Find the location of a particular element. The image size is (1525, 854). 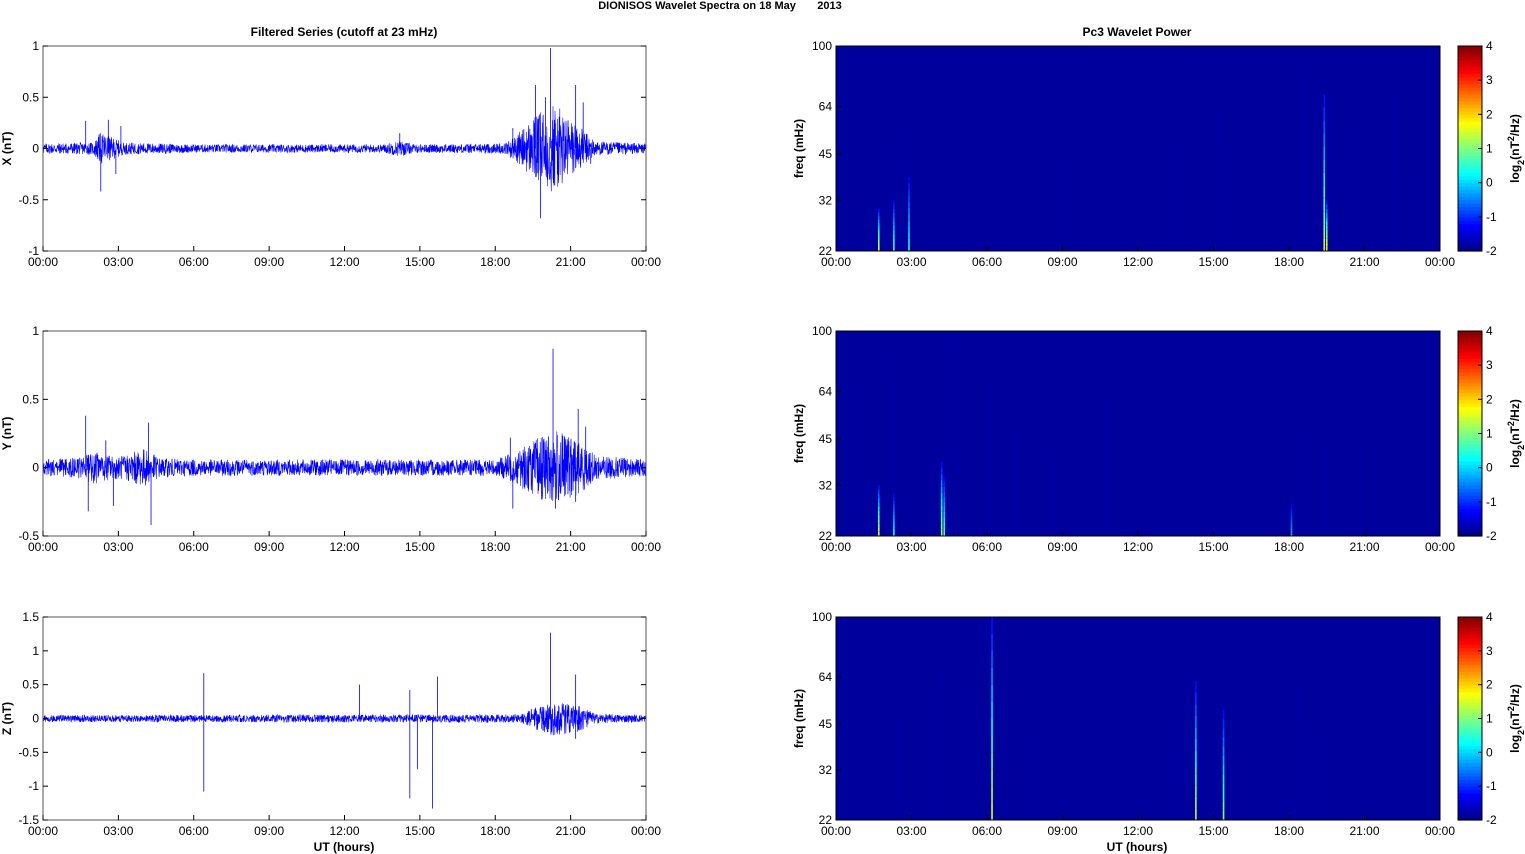

colorbar-tick-label: -1 is located at coordinates (1491, 217).